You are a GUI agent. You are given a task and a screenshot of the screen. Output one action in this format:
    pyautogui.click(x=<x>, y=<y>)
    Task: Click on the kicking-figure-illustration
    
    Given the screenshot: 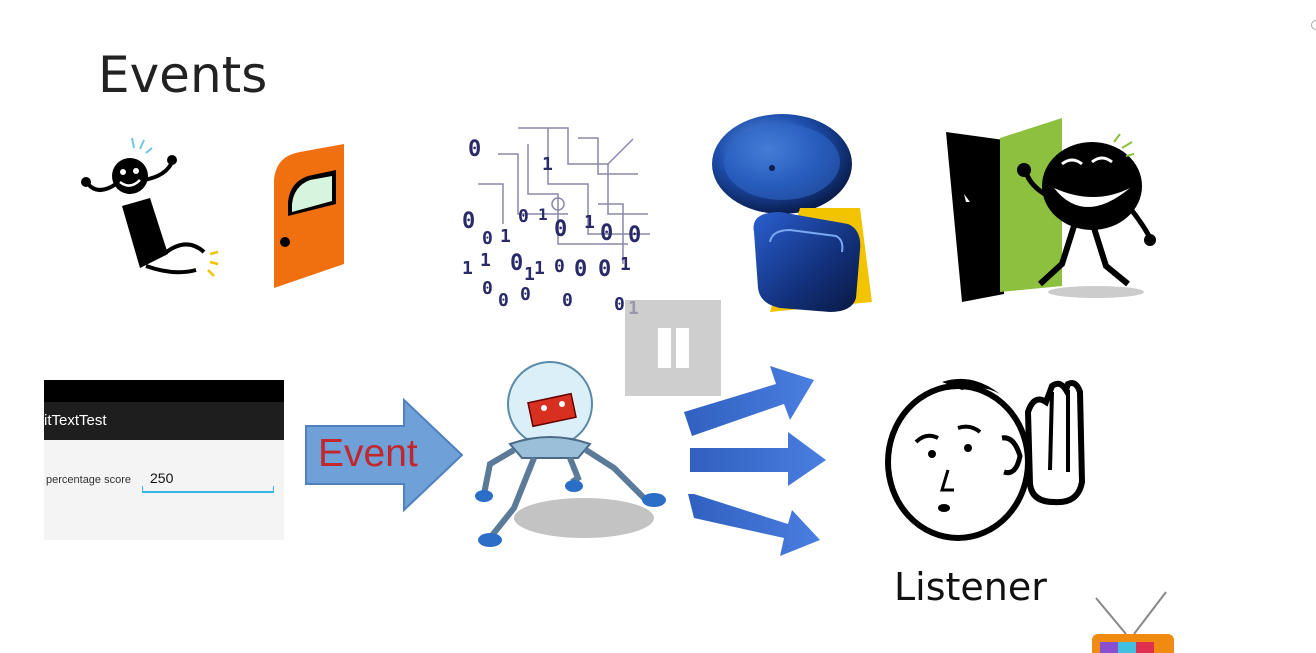 What is the action you would take?
    pyautogui.click(x=150, y=207)
    